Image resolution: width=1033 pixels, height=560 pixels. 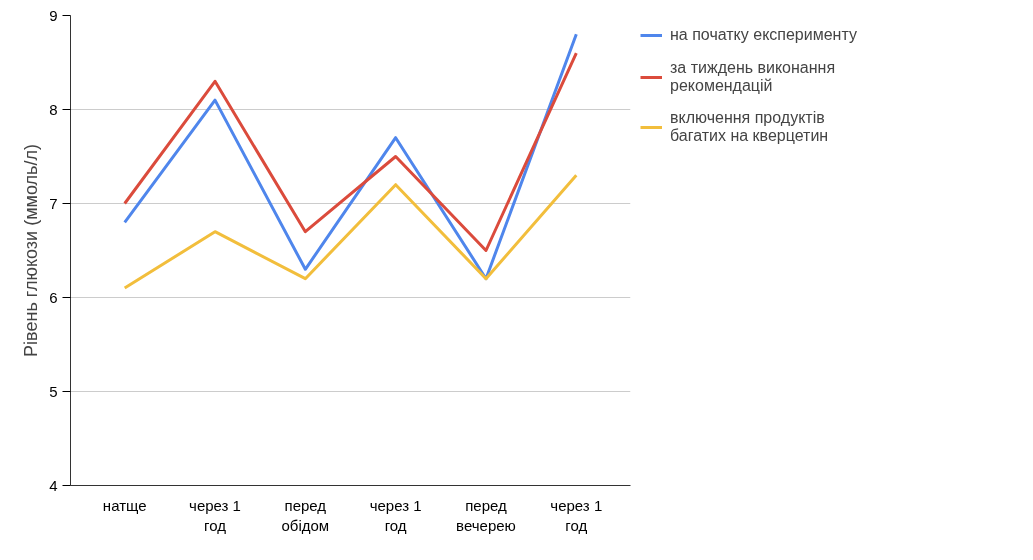 What do you see at coordinates (53, 203) in the screenshot?
I see `y-tick-label: 7` at bounding box center [53, 203].